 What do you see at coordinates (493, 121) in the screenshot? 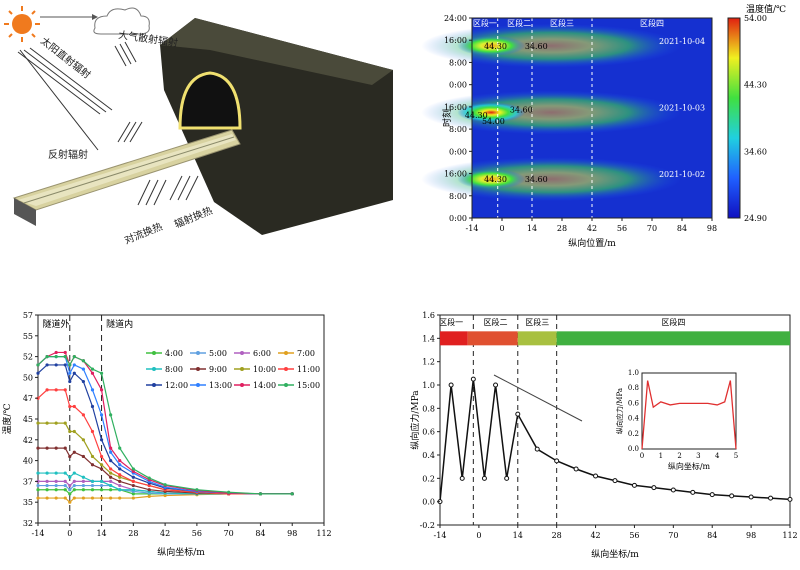
I see `contour-label-4: 54.00` at bounding box center [493, 121].